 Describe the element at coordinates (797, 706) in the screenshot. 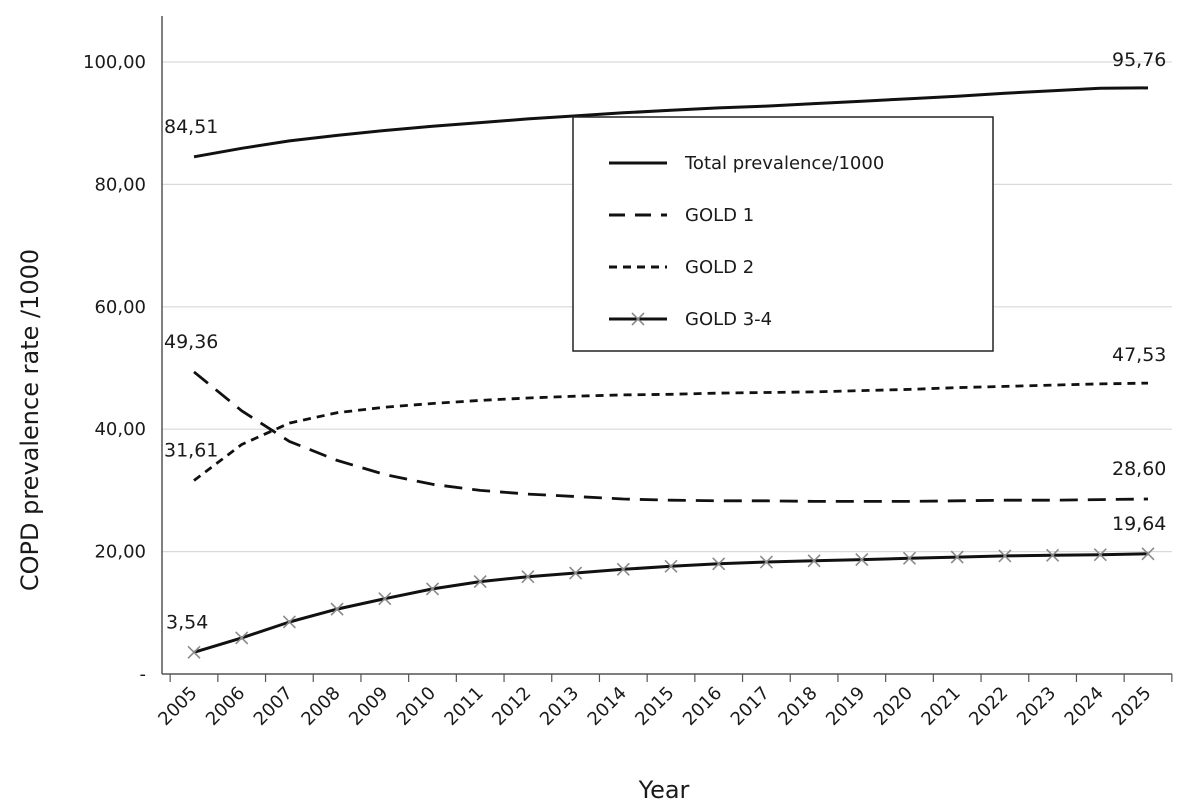

I see `x-tick-label: 2018` at that location.